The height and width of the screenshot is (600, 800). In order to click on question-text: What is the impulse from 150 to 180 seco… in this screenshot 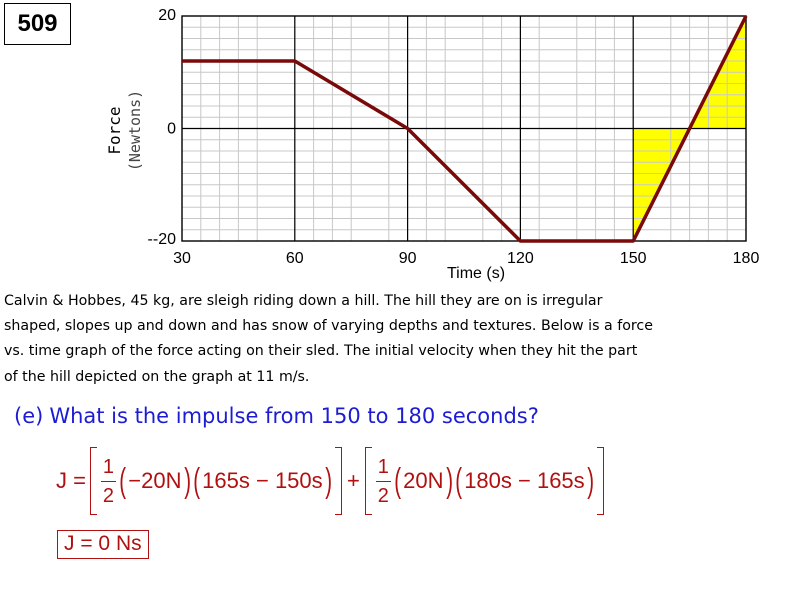, I will do `click(294, 416)`.